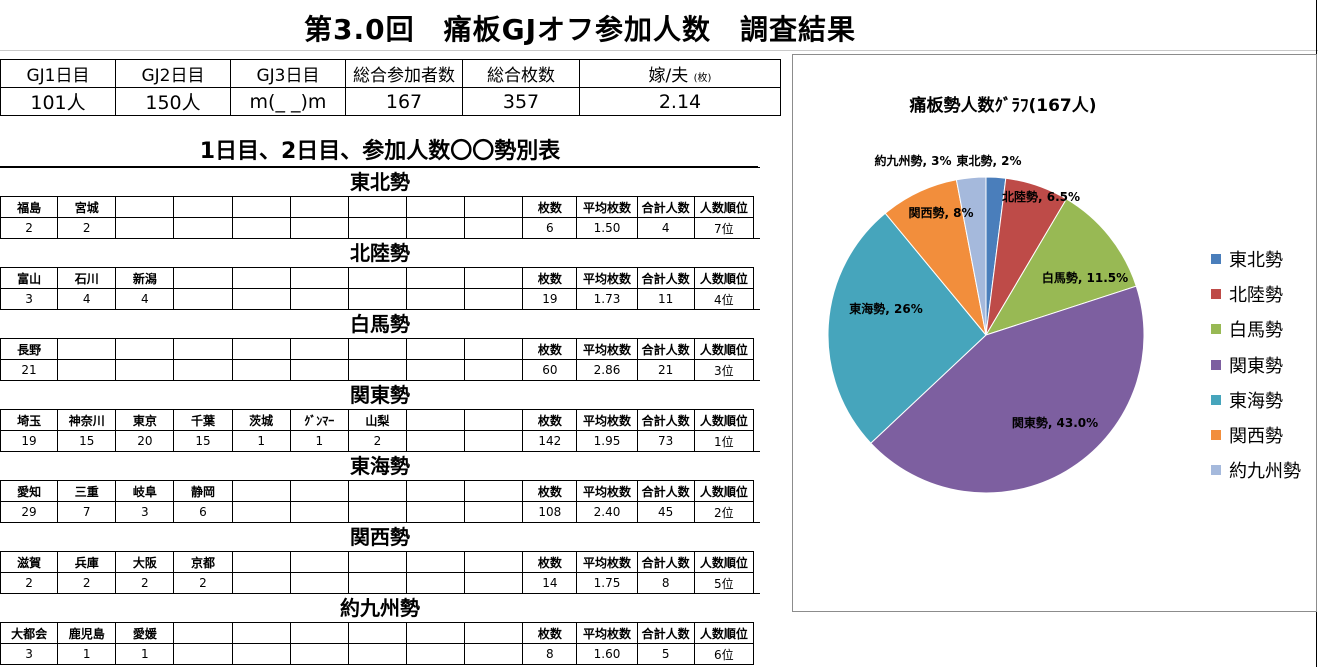 This screenshot has height=667, width=1318. What do you see at coordinates (724, 512) in the screenshot?
I see `rank-value-cell: 2位` at bounding box center [724, 512].